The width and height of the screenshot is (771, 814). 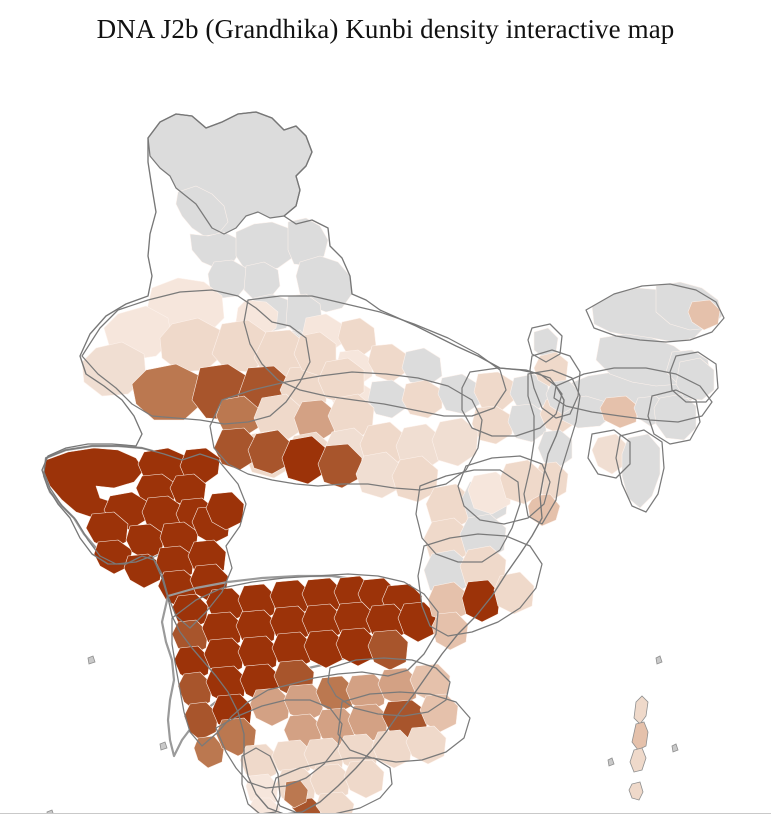 I want to click on border-gujarat, so click(x=145, y=537).